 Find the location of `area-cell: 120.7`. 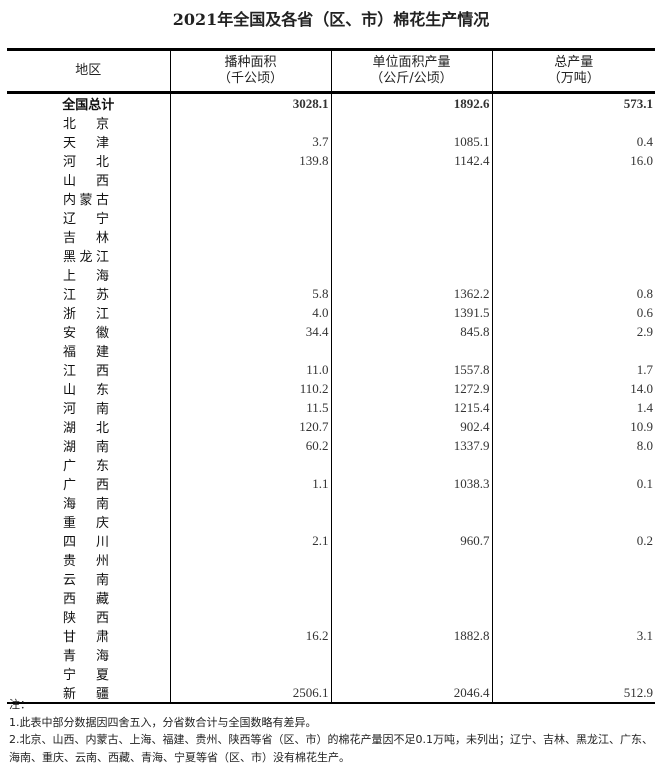

area-cell: 120.7 is located at coordinates (250, 426).